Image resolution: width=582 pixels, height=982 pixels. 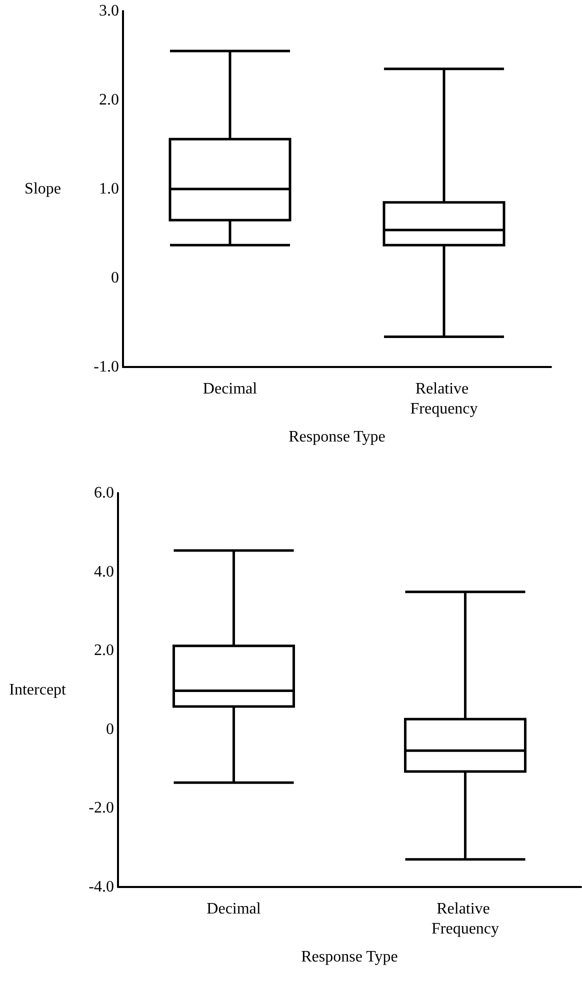 I want to click on y-tick-label: -4.0, so click(x=101, y=887).